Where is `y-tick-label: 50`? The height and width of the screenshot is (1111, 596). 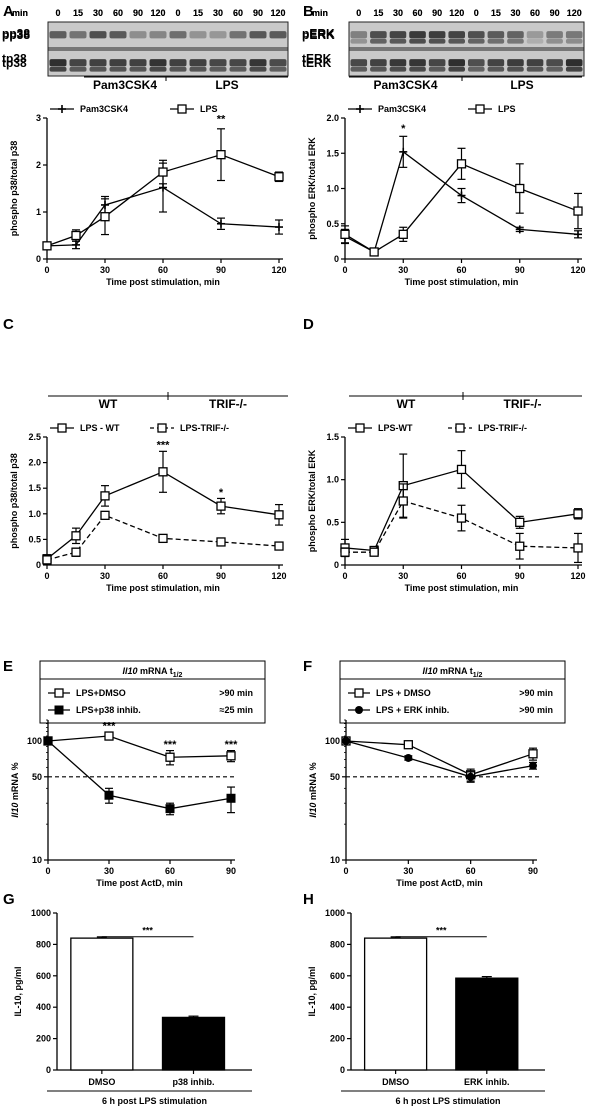
y-tick-label: 50 is located at coordinates (335, 777).